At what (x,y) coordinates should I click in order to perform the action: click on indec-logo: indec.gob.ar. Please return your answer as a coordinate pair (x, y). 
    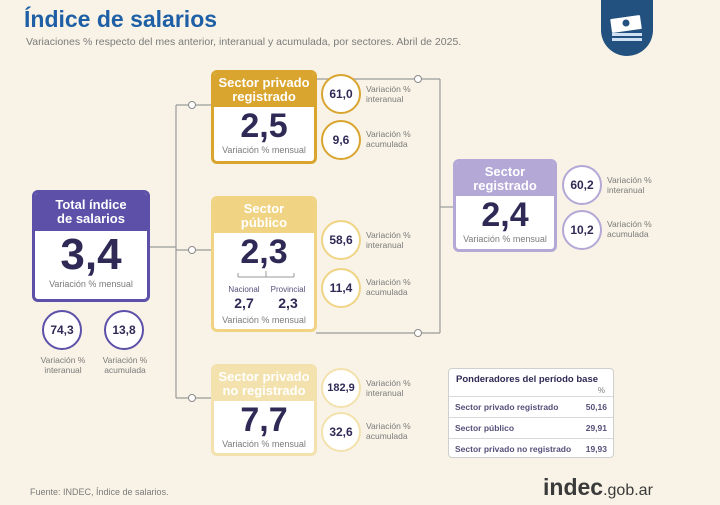
    Looking at the image, I should click on (598, 487).